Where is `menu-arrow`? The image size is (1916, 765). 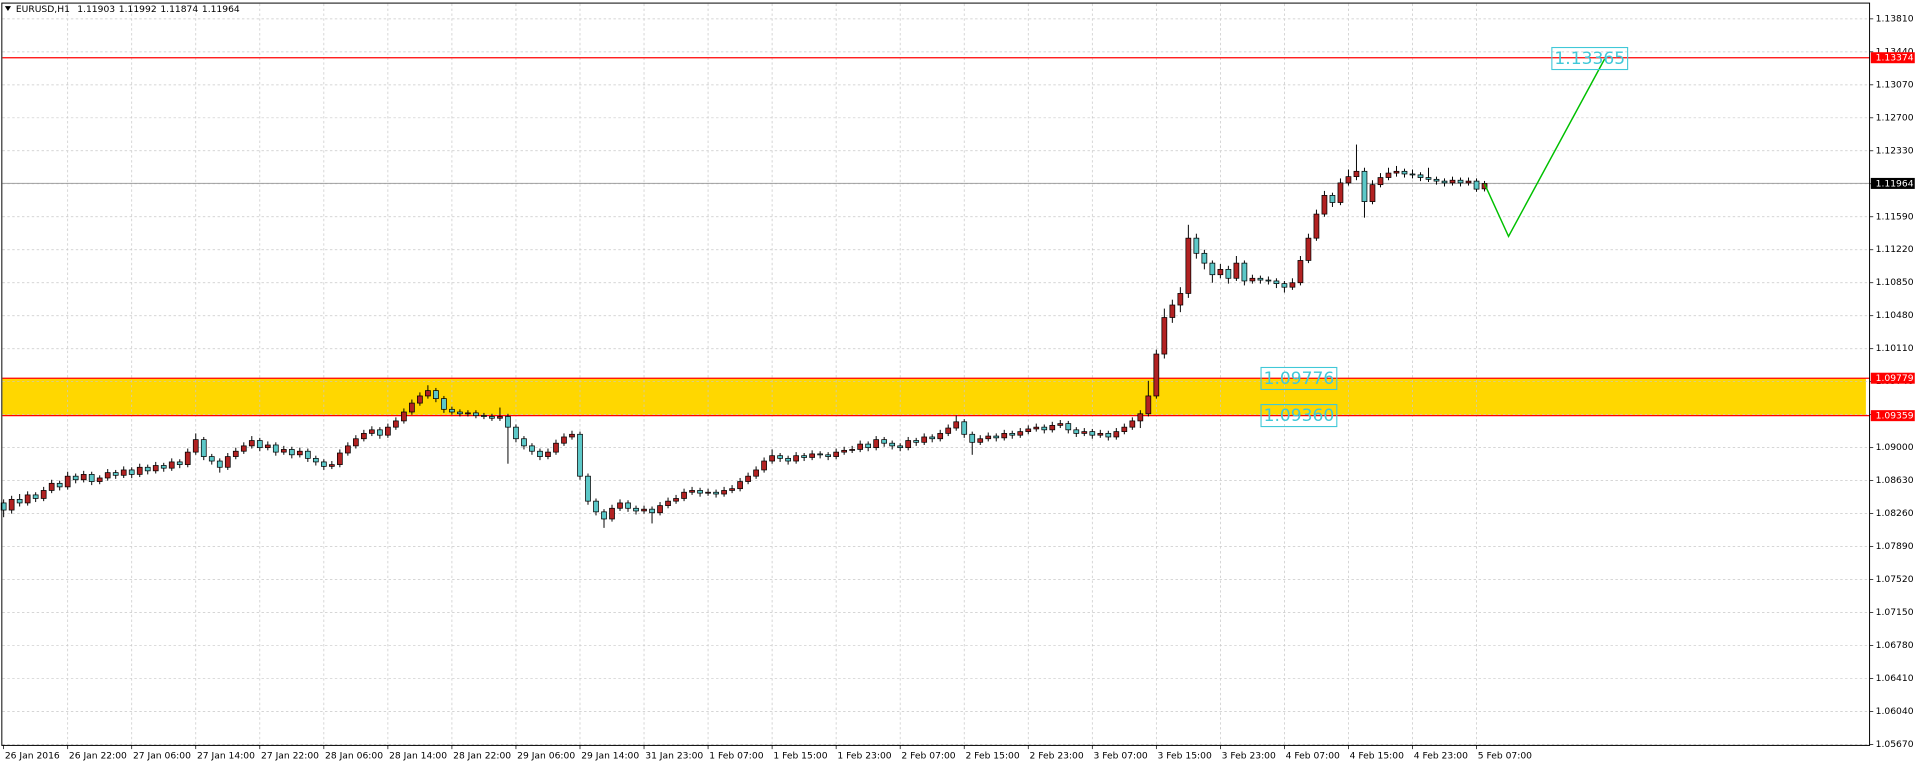
menu-arrow is located at coordinates (7, 9).